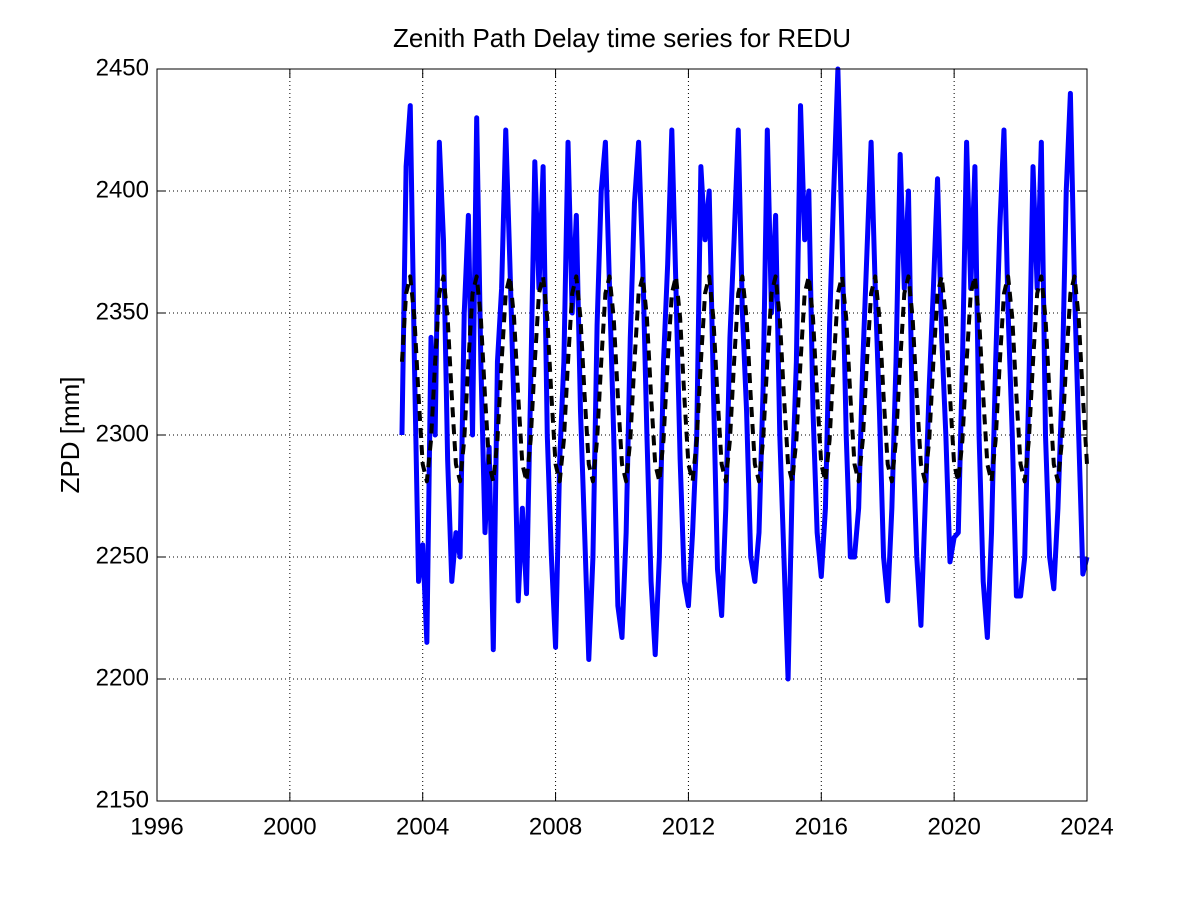 Image resolution: width=1201 pixels, height=901 pixels. I want to click on y-tick-label: 2450, so click(122, 67).